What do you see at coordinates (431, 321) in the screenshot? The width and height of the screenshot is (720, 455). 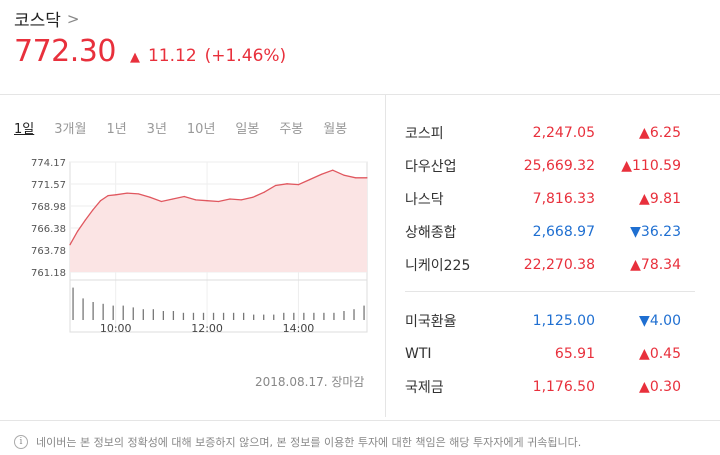 I see `index-name: 미국환율` at bounding box center [431, 321].